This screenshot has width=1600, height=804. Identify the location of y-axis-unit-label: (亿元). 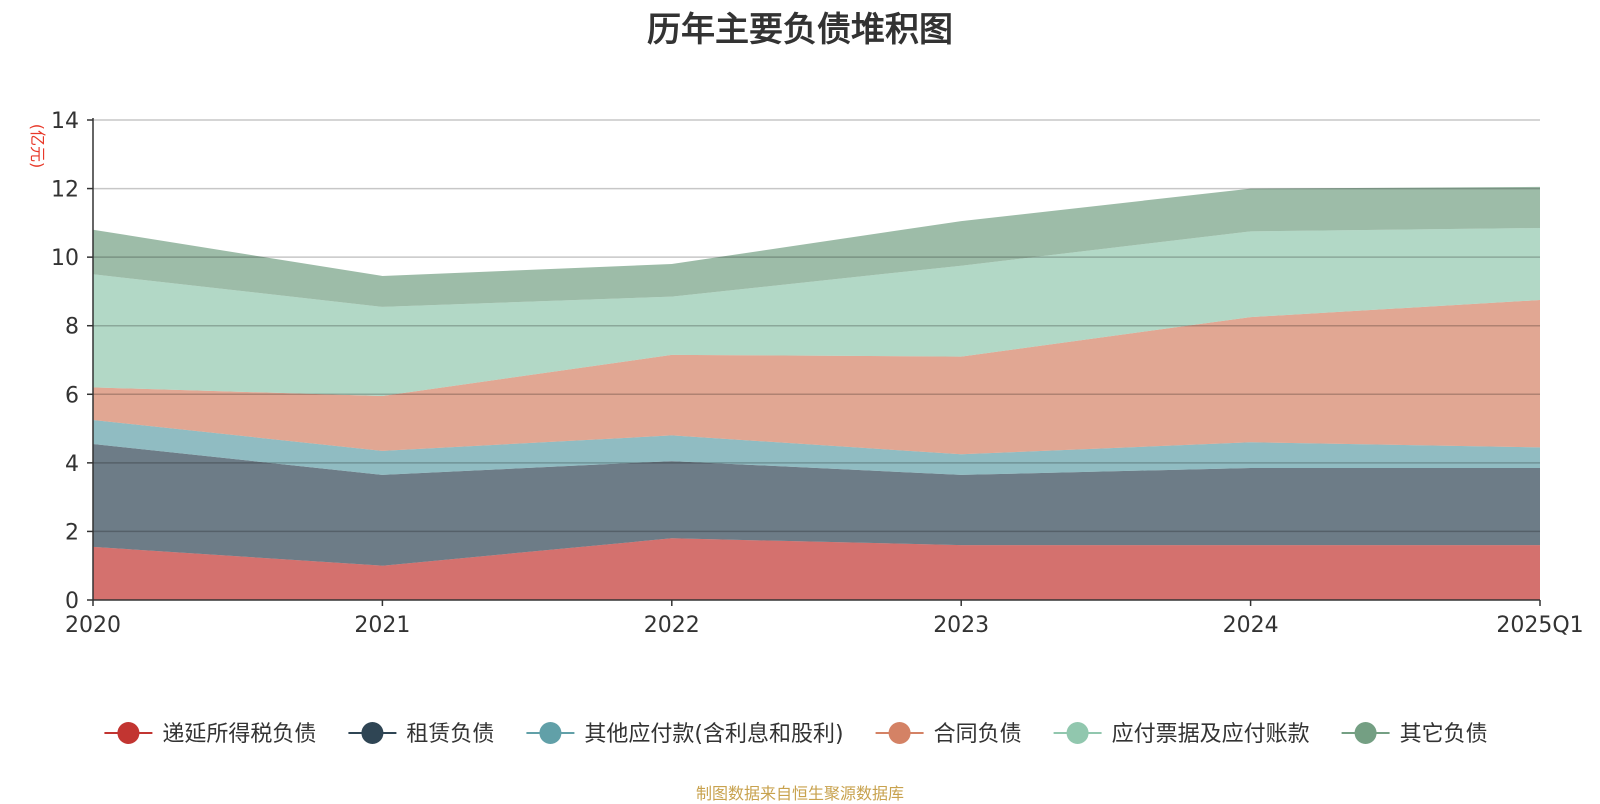
(37, 146).